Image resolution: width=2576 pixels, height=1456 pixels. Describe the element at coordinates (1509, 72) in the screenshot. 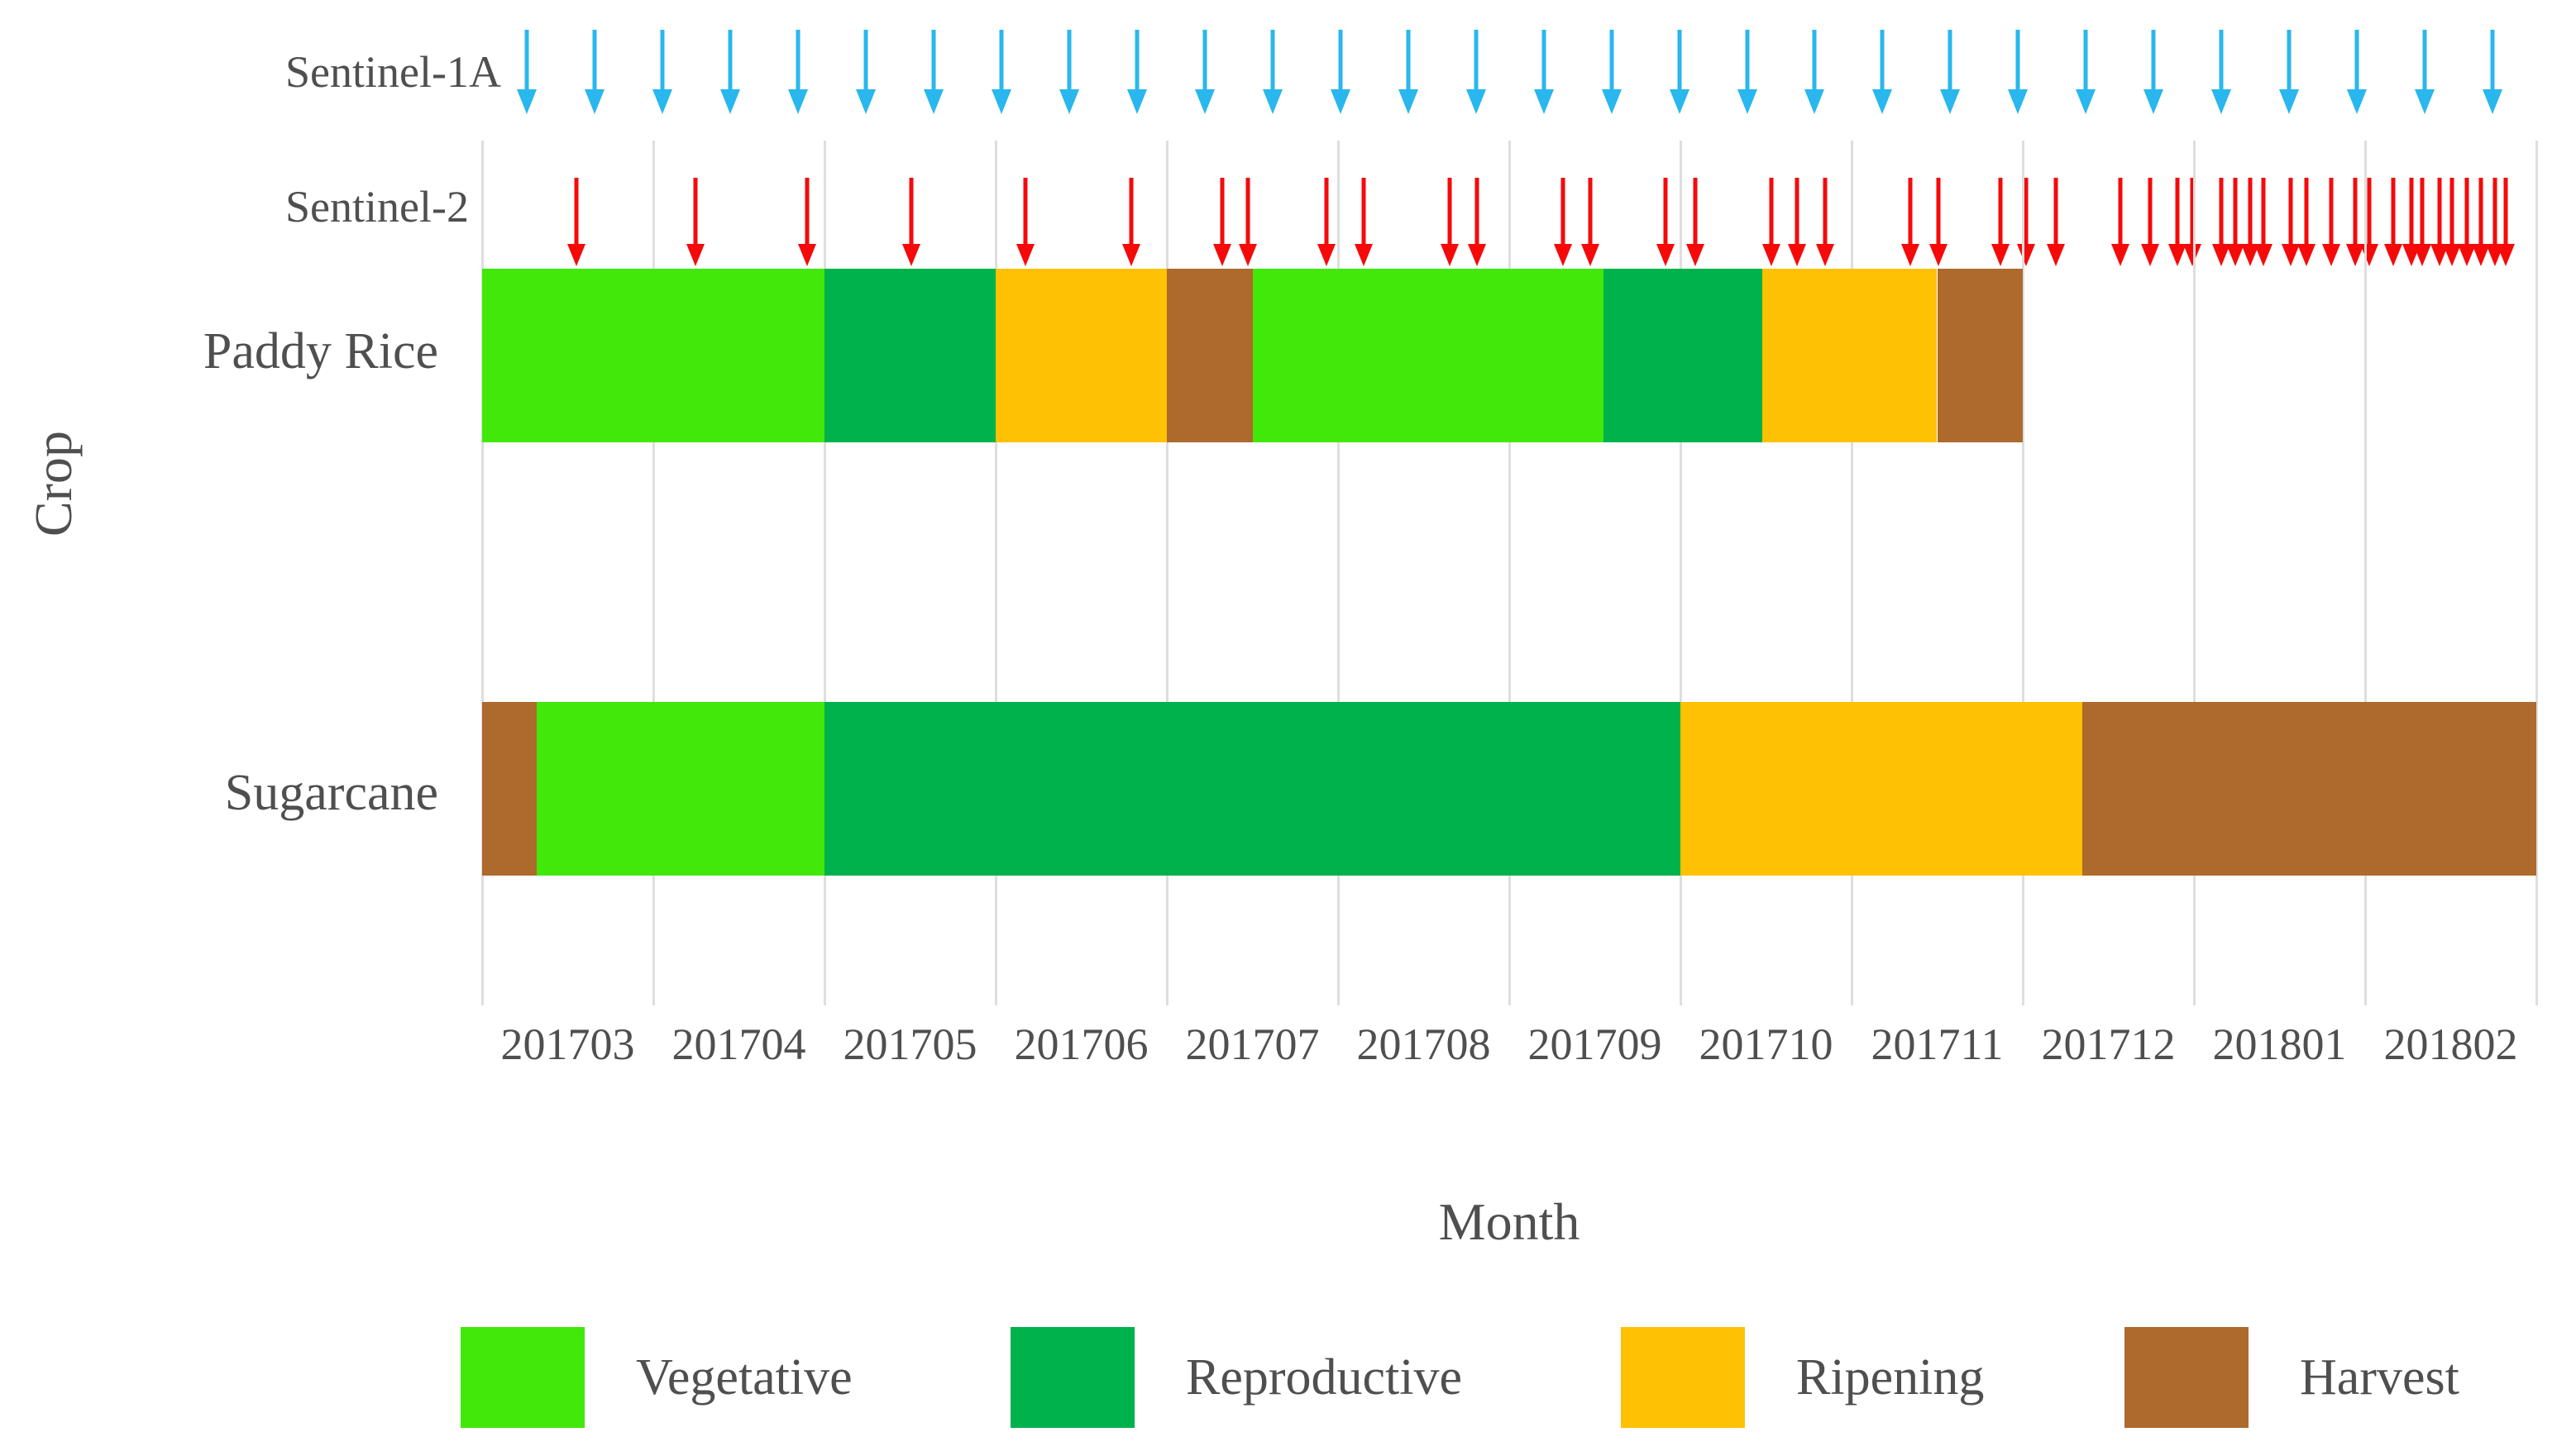

I see `sentinel-1a-arrow-layer` at that location.